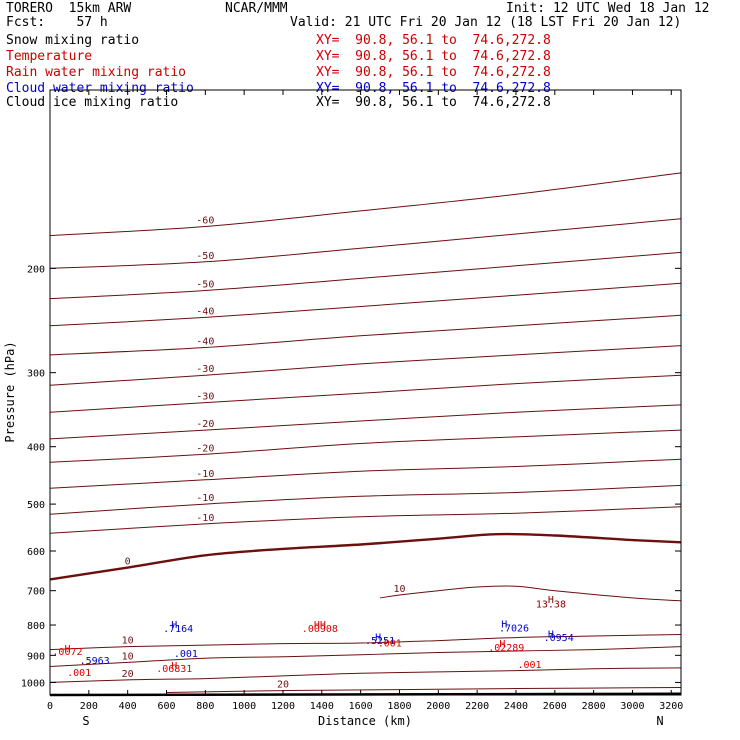 The image size is (740, 740). Describe the element at coordinates (244, 706) in the screenshot. I see `x-tick-label: 1000` at that location.